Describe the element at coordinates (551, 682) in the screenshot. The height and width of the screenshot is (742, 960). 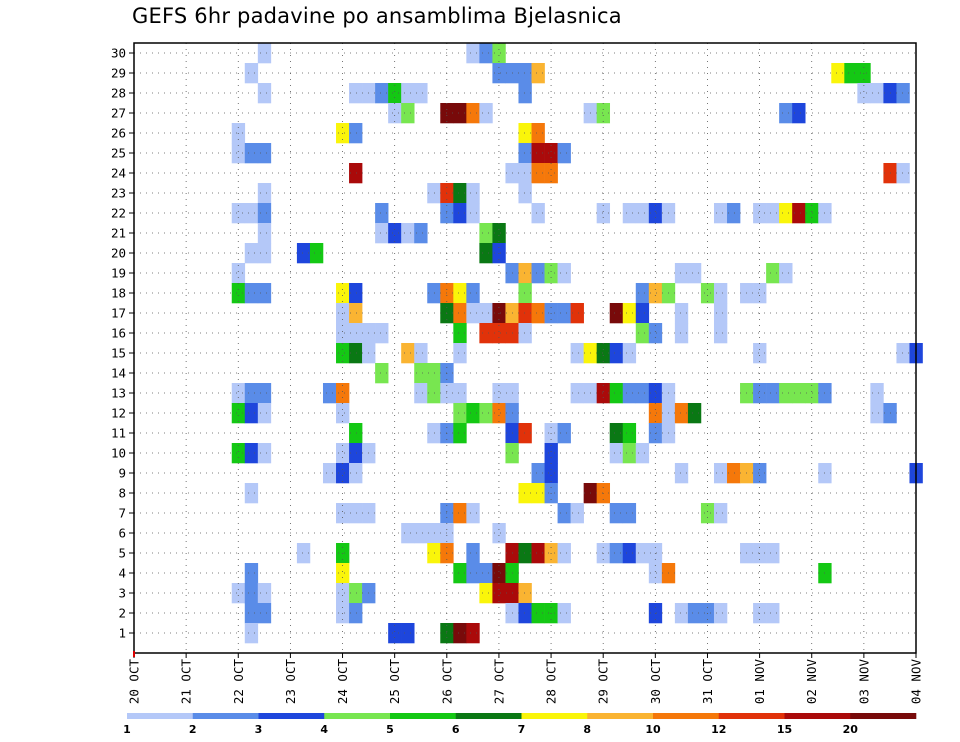
I see `x-tick-label: 28 OCT` at that location.